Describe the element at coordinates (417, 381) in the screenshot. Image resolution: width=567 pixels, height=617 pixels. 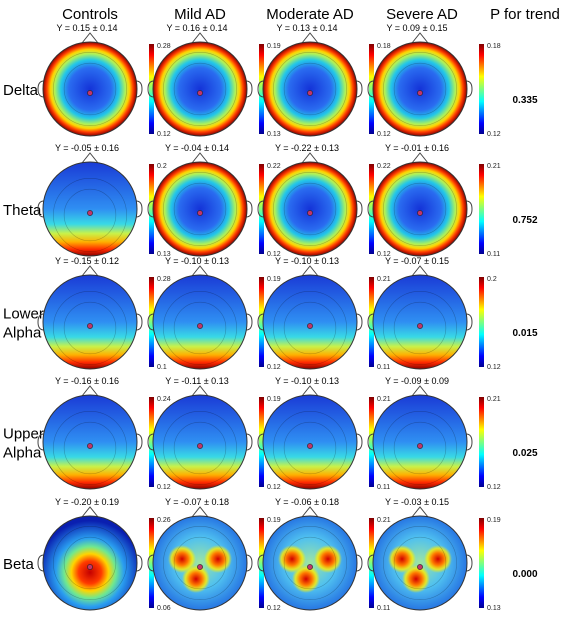
I see `y-value-label: Y = -0.09 ± 0.09` at that location.